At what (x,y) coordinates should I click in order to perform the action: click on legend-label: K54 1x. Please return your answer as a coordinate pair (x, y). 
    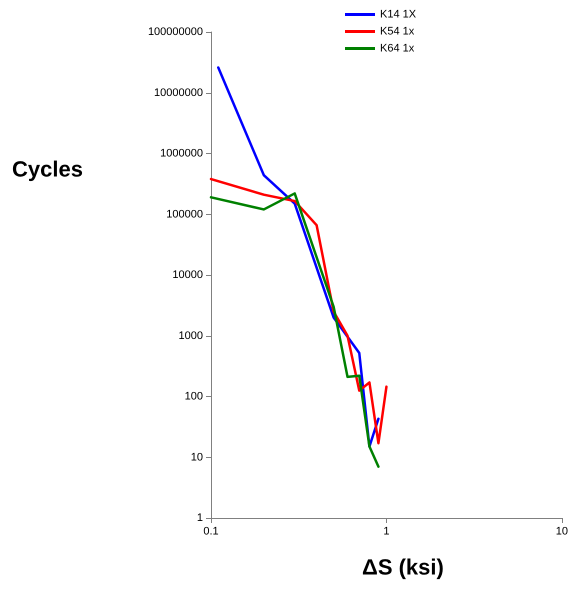
    Looking at the image, I should click on (397, 32).